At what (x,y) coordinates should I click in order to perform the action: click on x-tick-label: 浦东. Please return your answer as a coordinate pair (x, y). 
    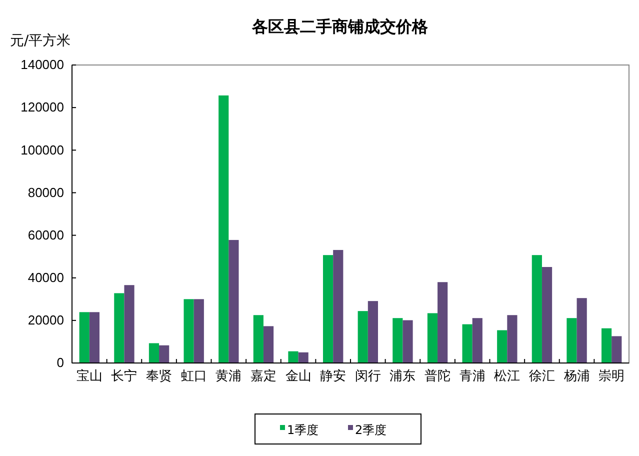
    Looking at the image, I should click on (403, 376).